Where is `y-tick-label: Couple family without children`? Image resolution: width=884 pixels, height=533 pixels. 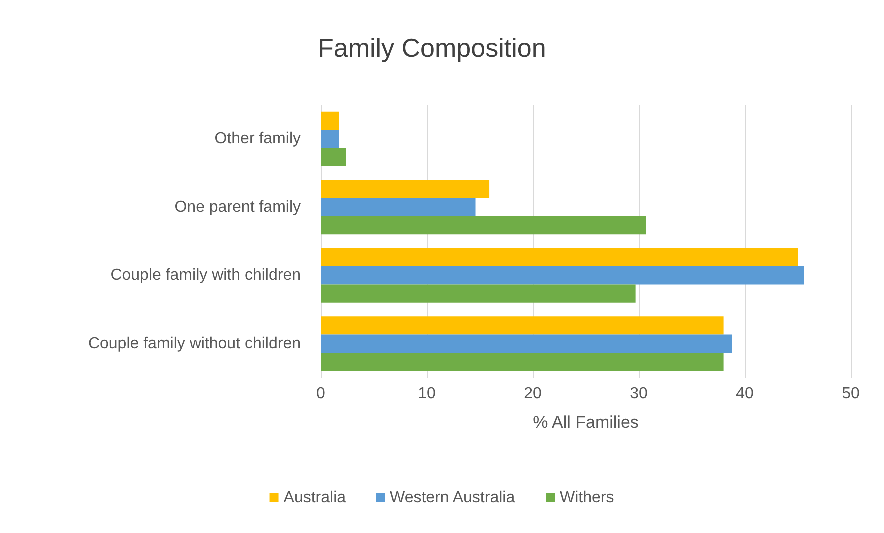 y-tick-label: Couple family without children is located at coordinates (194, 343).